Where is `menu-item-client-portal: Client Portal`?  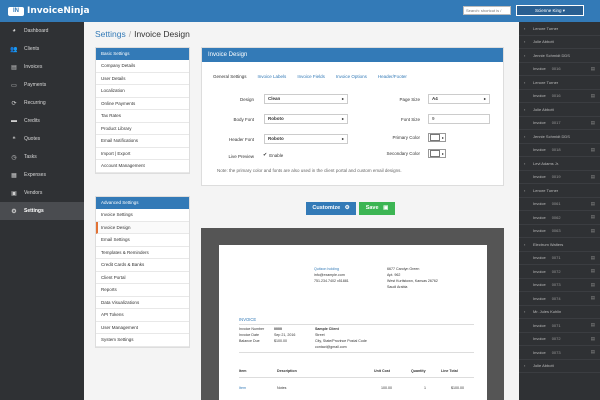 menu-item-client-portal: Client Portal is located at coordinates (142, 278).